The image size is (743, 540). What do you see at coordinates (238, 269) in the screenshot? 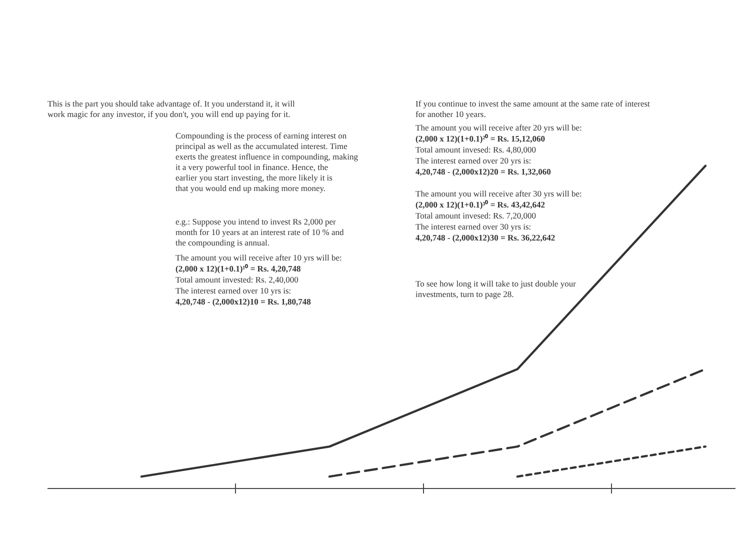
I see `annotation: (2,000 x 12)(1+0.1)¹⁰ = Rs. 4,20,748` at bounding box center [238, 269].